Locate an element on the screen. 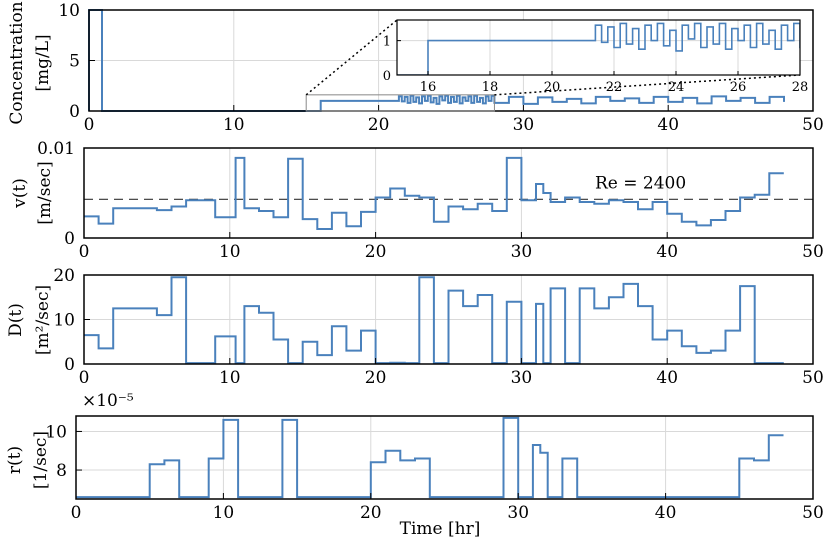 The width and height of the screenshot is (830, 542). inset-background is located at coordinates (598, 47).